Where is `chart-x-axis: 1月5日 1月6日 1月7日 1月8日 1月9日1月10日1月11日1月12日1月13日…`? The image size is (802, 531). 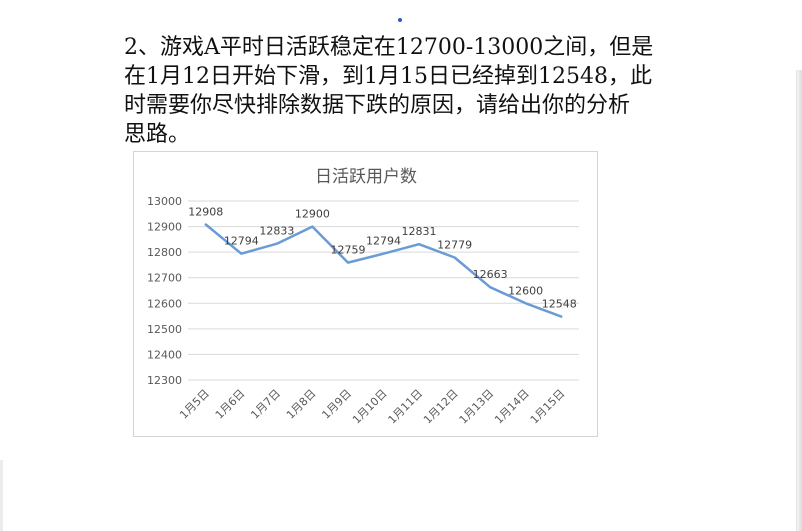
chart-x-axis: 1月5日 1月6日 1月7日 1月8日 1月9日1月10日1月11日1月12日1月13日… is located at coordinates (372, 407).